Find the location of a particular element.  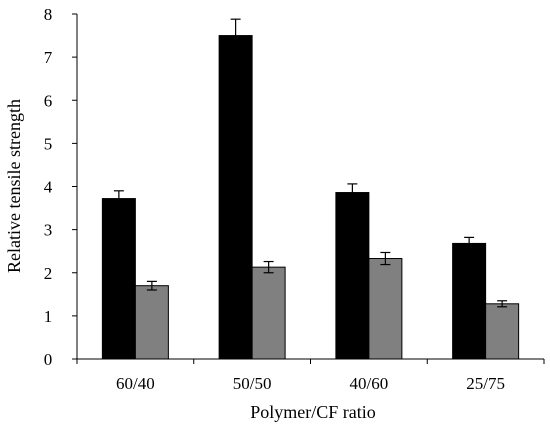

x-axis-title: Polymer/CF ratio is located at coordinates (313, 412).